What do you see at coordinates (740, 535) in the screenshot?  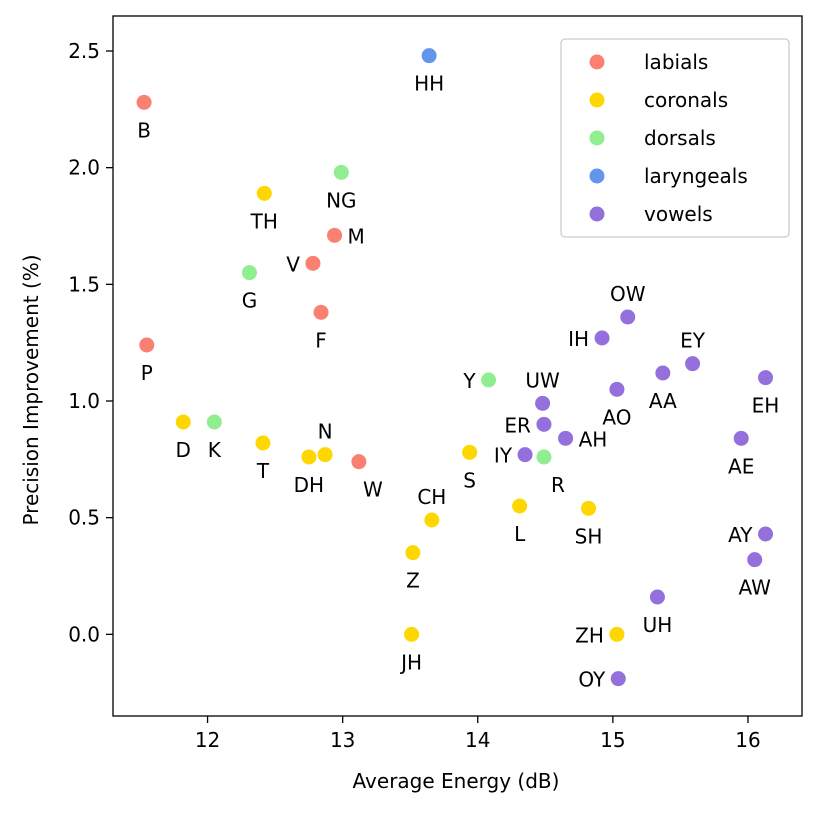 I see `point-label-ay: AY` at bounding box center [740, 535].